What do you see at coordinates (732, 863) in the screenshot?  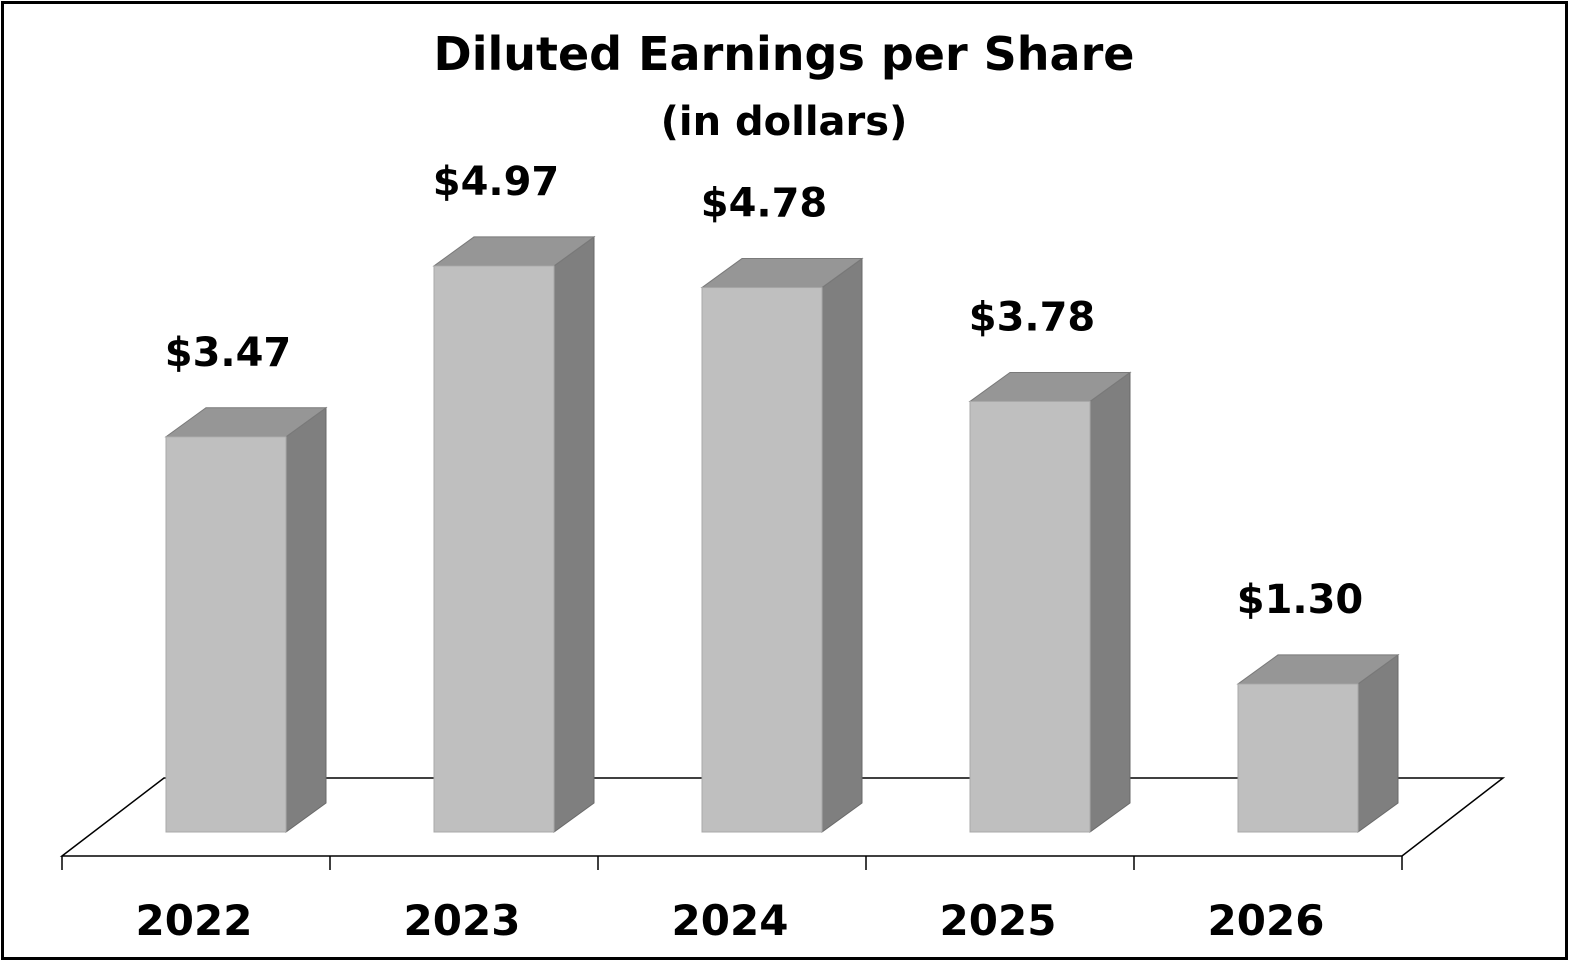 I see `x-axis-ticks-group` at bounding box center [732, 863].